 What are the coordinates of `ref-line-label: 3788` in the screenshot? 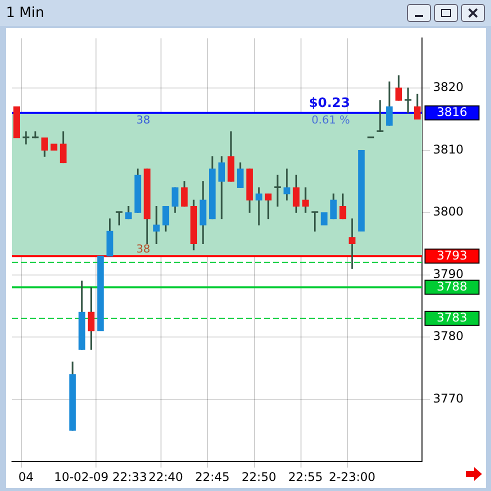 It's located at (452, 286).